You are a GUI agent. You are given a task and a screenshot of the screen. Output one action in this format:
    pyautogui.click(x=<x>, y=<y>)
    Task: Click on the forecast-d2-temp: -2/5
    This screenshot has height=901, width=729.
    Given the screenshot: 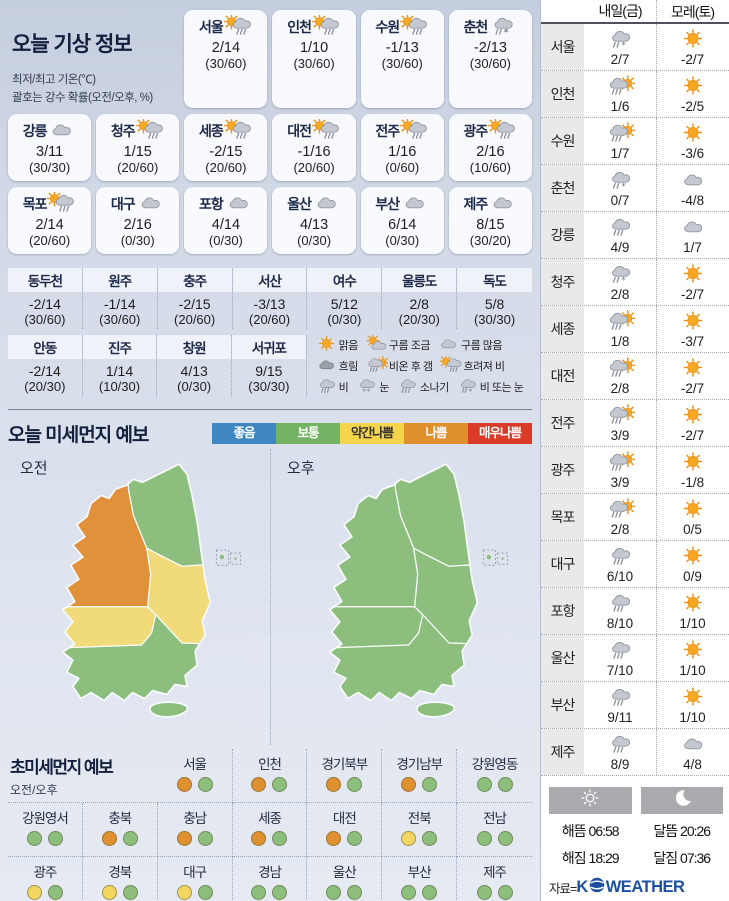 What is the action you would take?
    pyautogui.click(x=692, y=106)
    